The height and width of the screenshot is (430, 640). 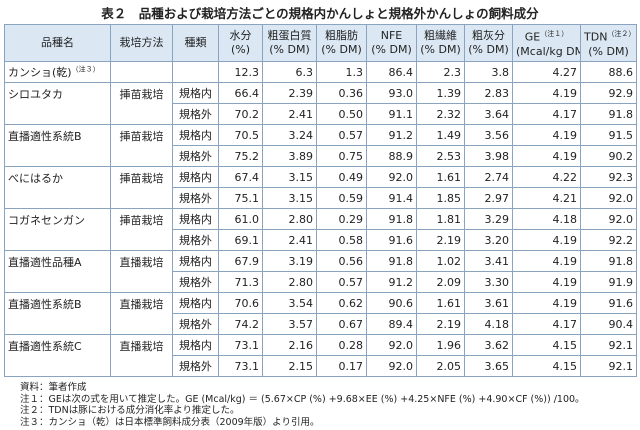 What do you see at coordinates (391, 72) in the screenshot?
I see `value-cell: 86.4` at bounding box center [391, 72].